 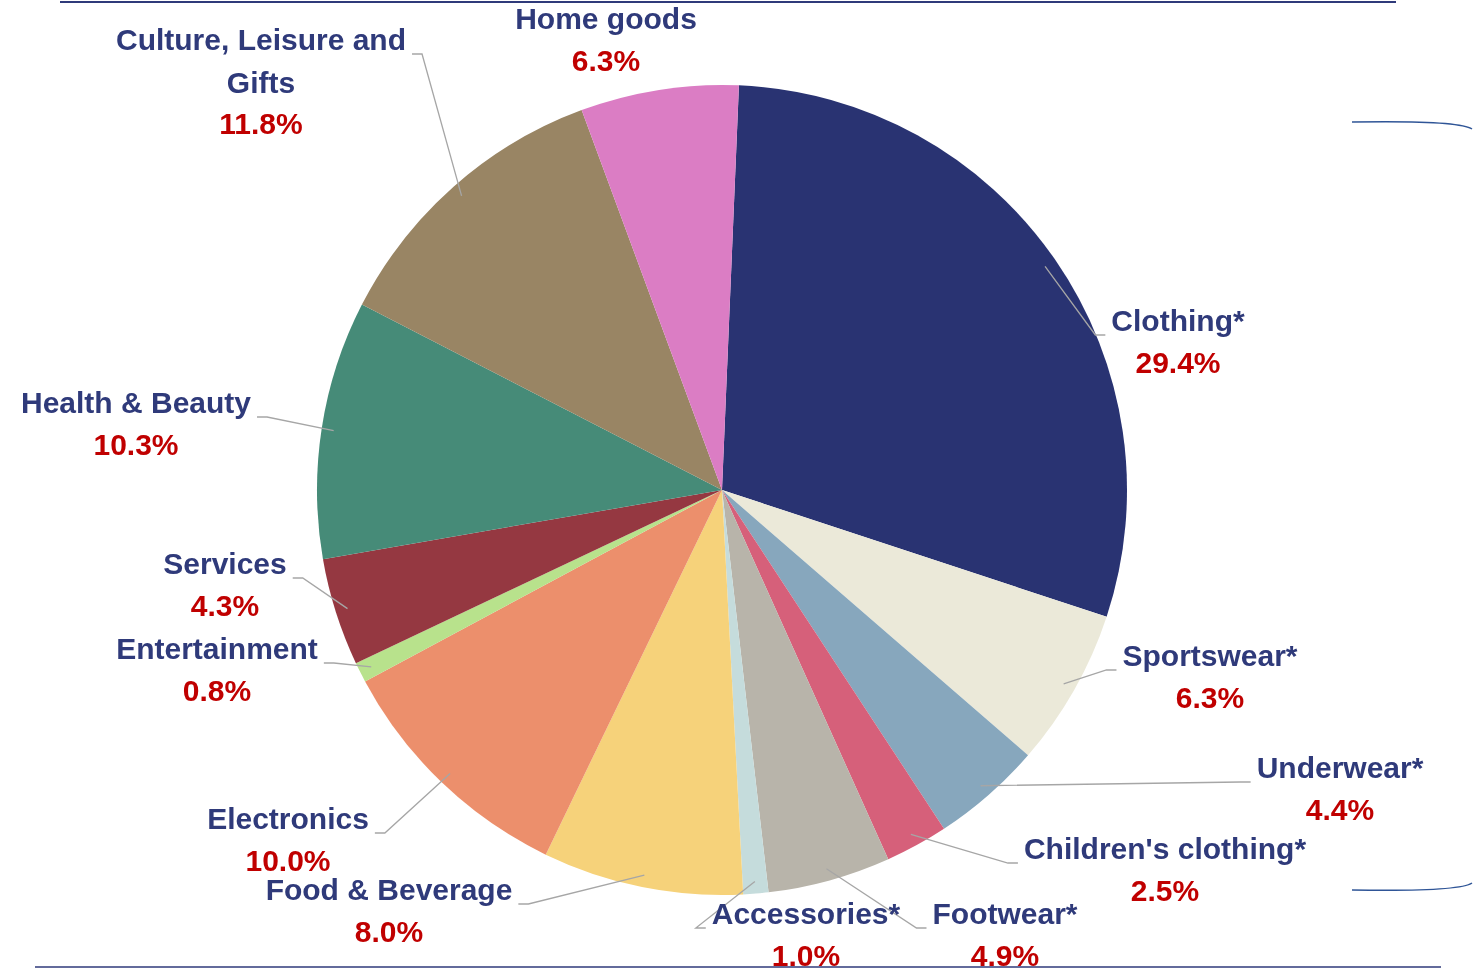 What do you see at coordinates (806, 914) in the screenshot?
I see `slice-label: Accessories*` at bounding box center [806, 914].